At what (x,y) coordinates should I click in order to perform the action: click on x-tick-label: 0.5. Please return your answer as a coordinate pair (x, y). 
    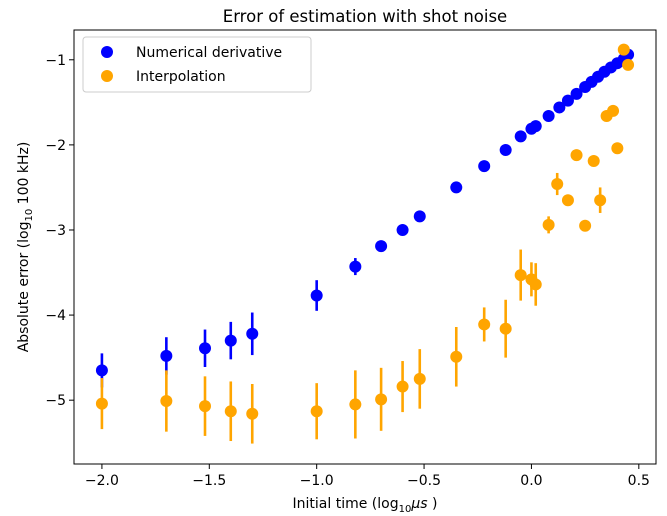
    Looking at the image, I should click on (639, 481).